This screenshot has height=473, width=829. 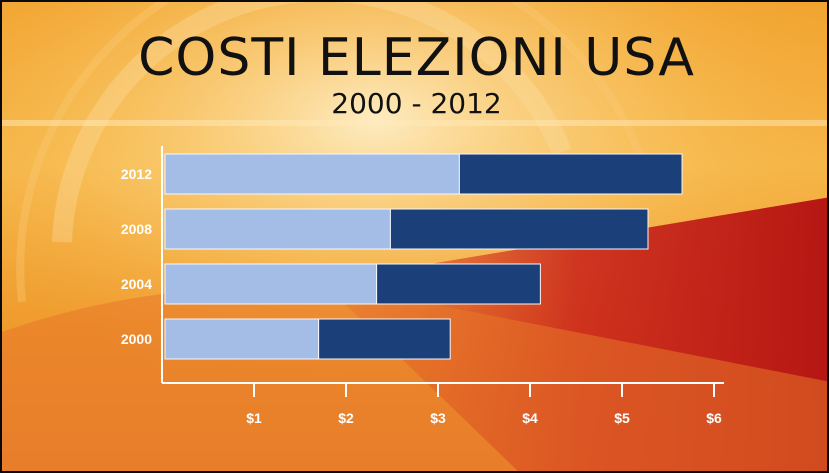 I want to click on x-tick-label-3: $3, so click(x=438, y=418).